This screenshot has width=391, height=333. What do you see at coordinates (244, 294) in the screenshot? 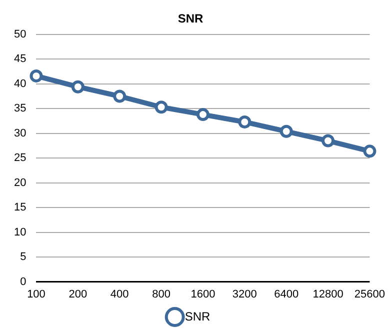
I see `x-tick-label: 3200` at bounding box center [244, 294].